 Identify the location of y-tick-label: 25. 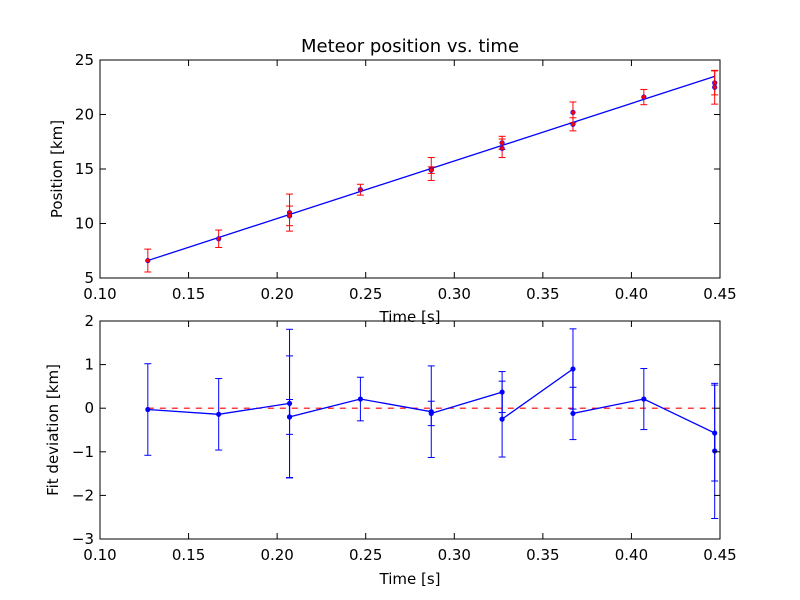
(84, 60).